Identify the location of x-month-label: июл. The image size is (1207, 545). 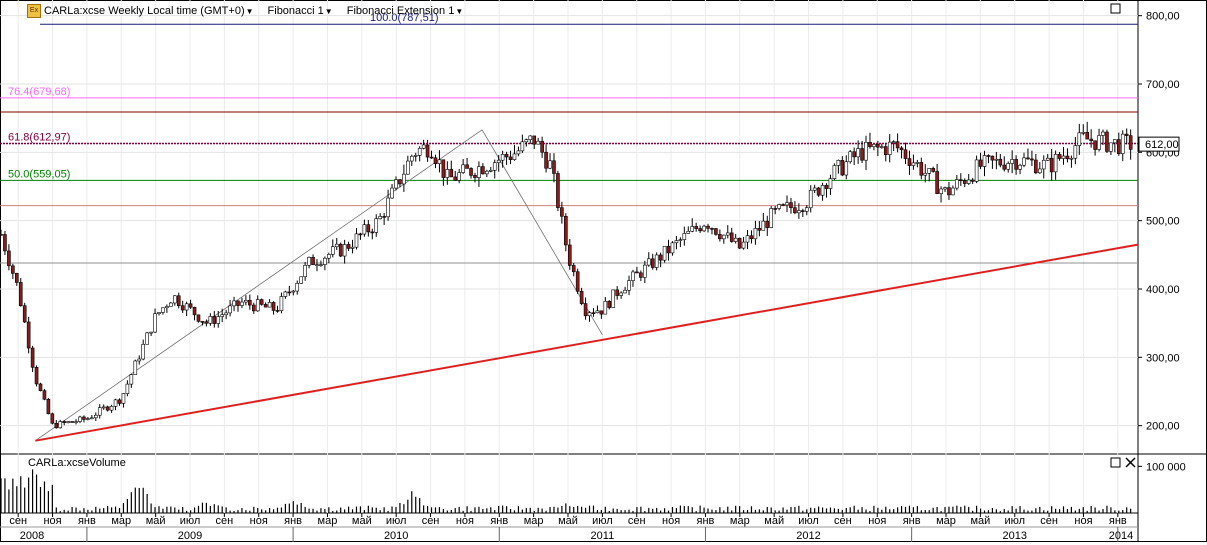
(808, 521).